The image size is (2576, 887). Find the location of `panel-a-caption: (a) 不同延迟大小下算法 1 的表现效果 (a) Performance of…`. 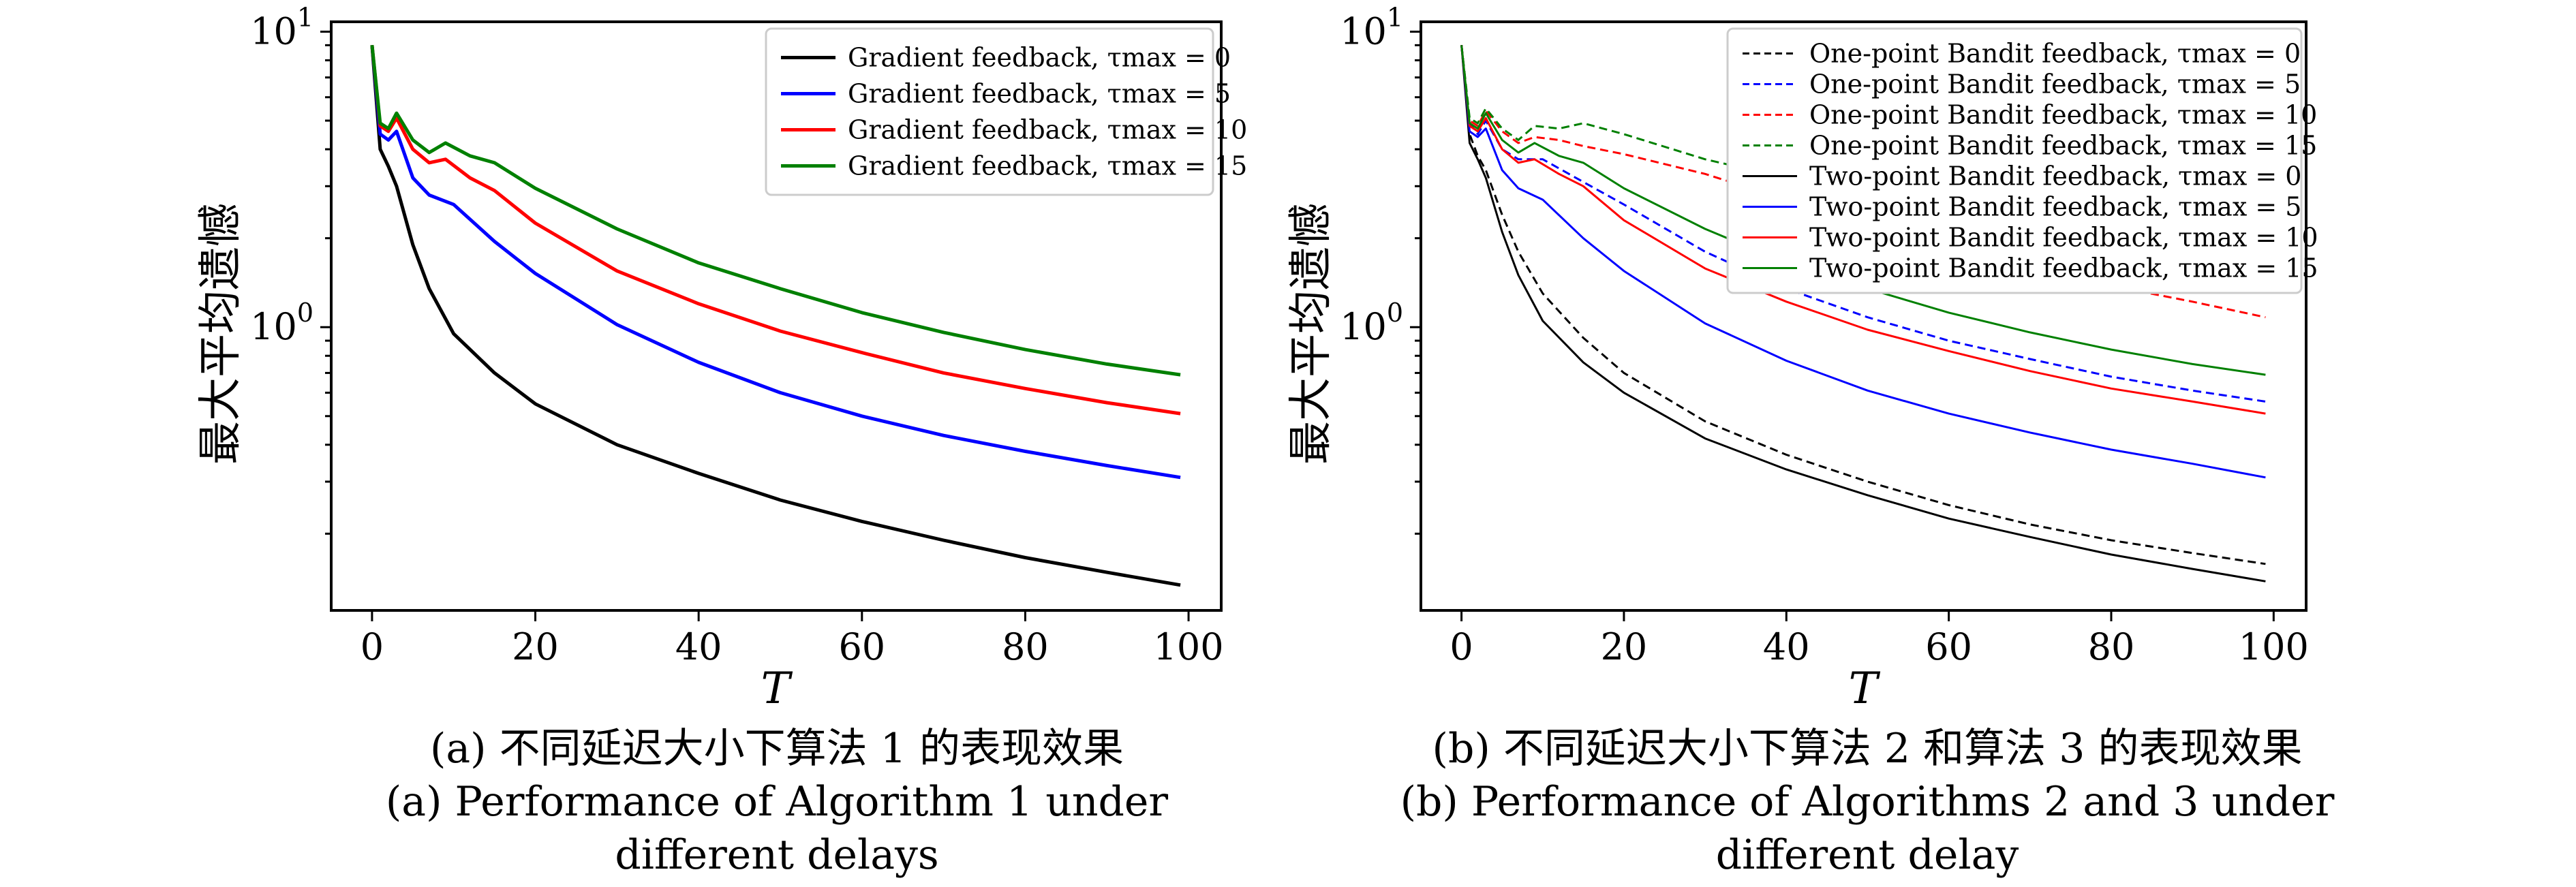

panel-a-caption: (a) 不同延迟大小下算法 1 的表现效果 (a) Performance of… is located at coordinates (777, 802).